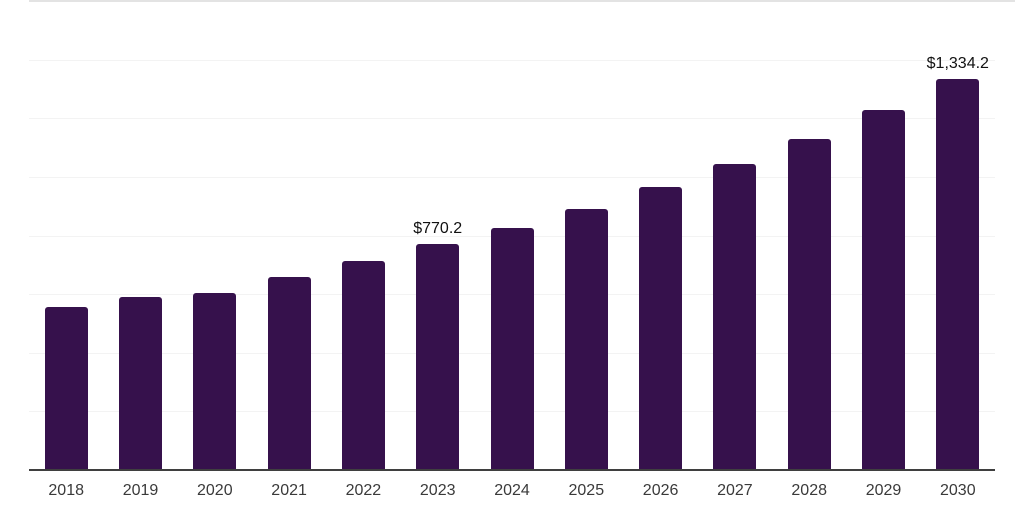 This screenshot has width=1024, height=512. I want to click on x-tick-2025: 2025, so click(586, 490).